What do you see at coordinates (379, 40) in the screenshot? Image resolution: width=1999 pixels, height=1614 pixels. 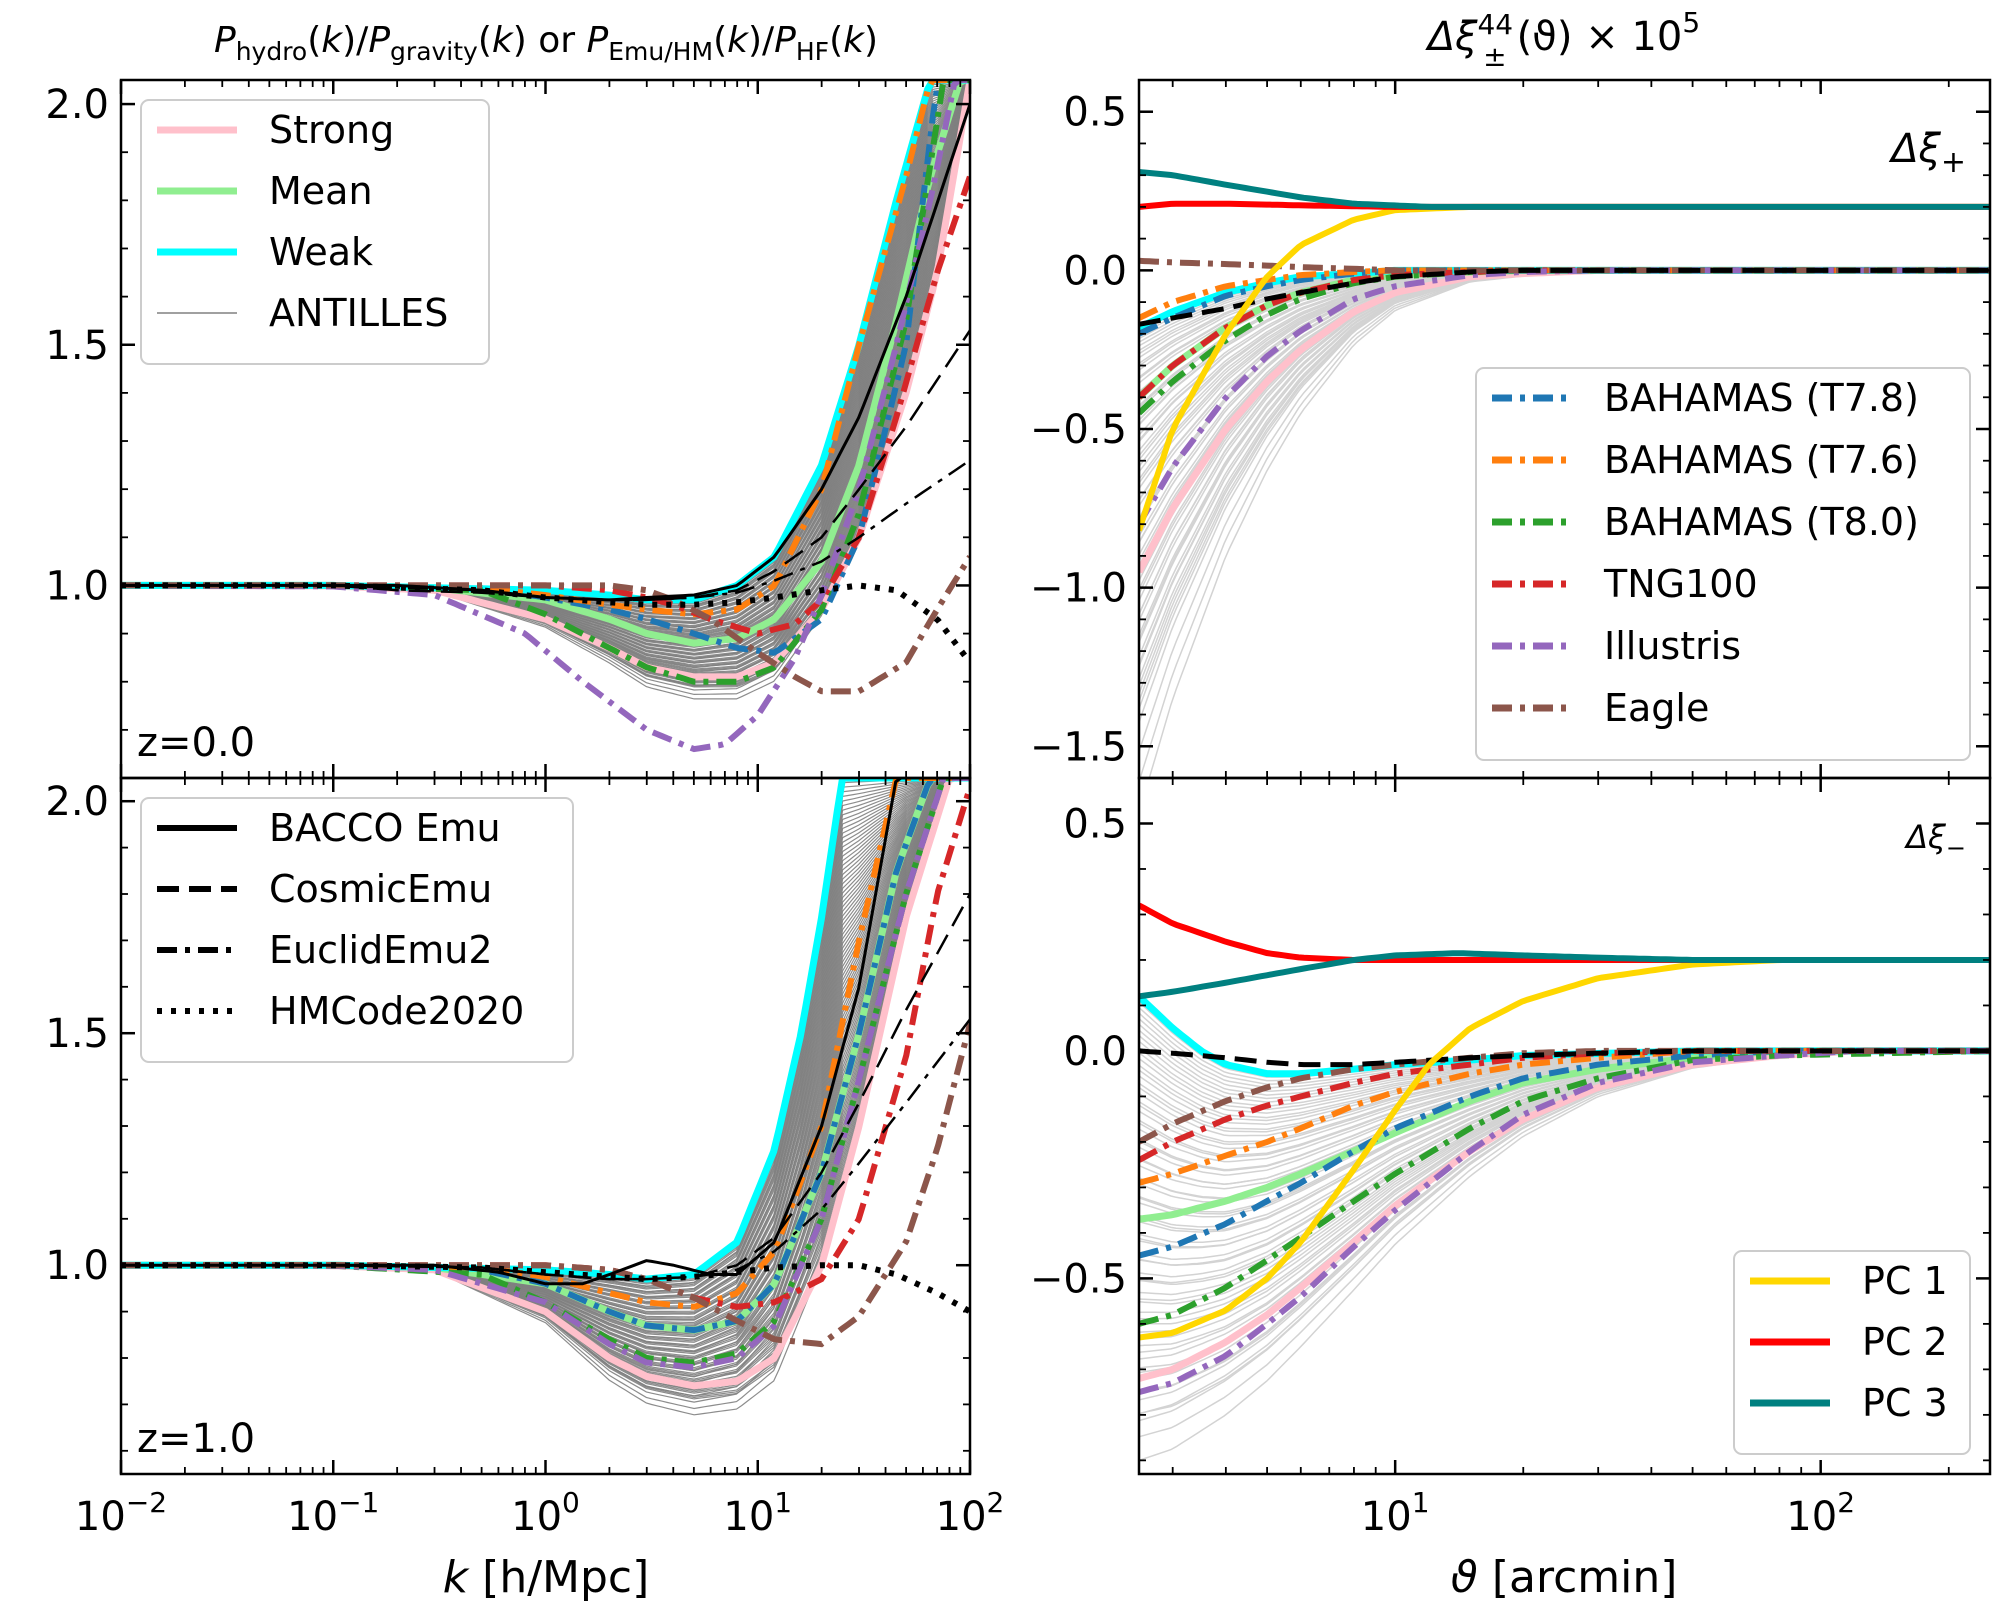 I see `title-p2: P` at bounding box center [379, 40].